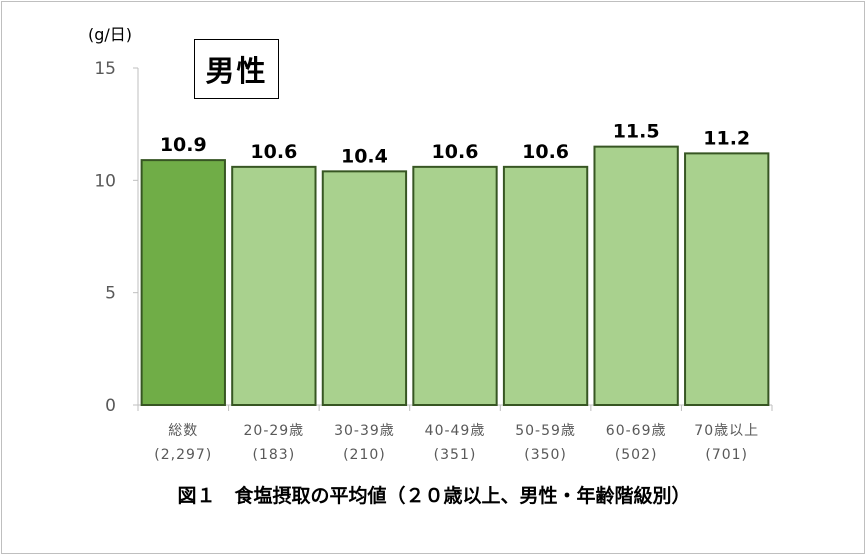  Describe the element at coordinates (183, 145) in the screenshot. I see `data-label: 10.9` at that location.